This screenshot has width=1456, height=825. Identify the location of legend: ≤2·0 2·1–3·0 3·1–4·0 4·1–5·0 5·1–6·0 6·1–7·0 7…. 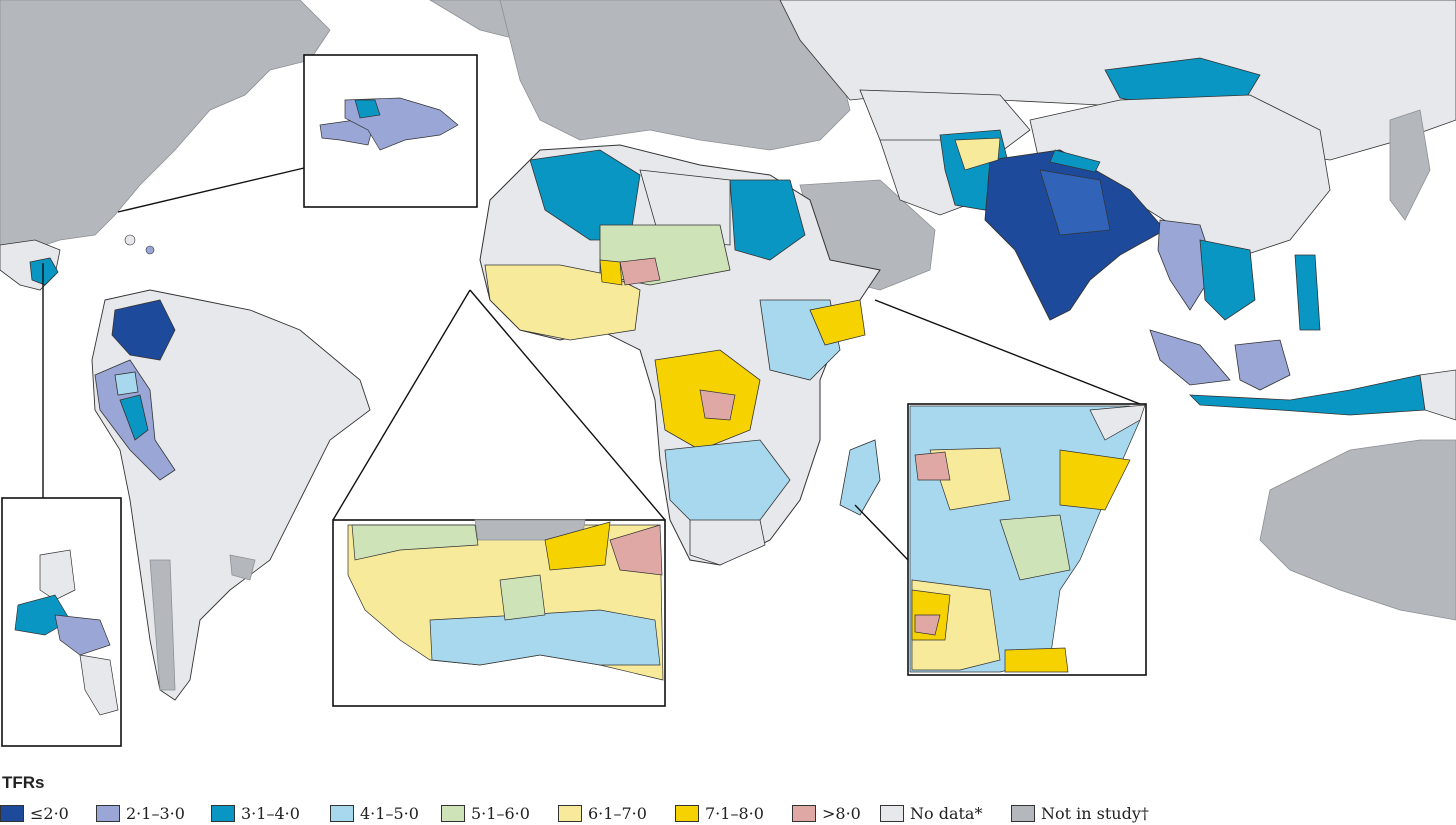
(728, 814).